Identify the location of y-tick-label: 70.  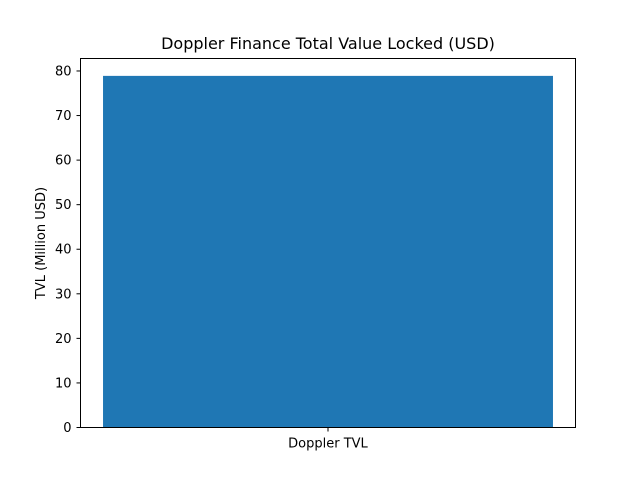
(63, 116).